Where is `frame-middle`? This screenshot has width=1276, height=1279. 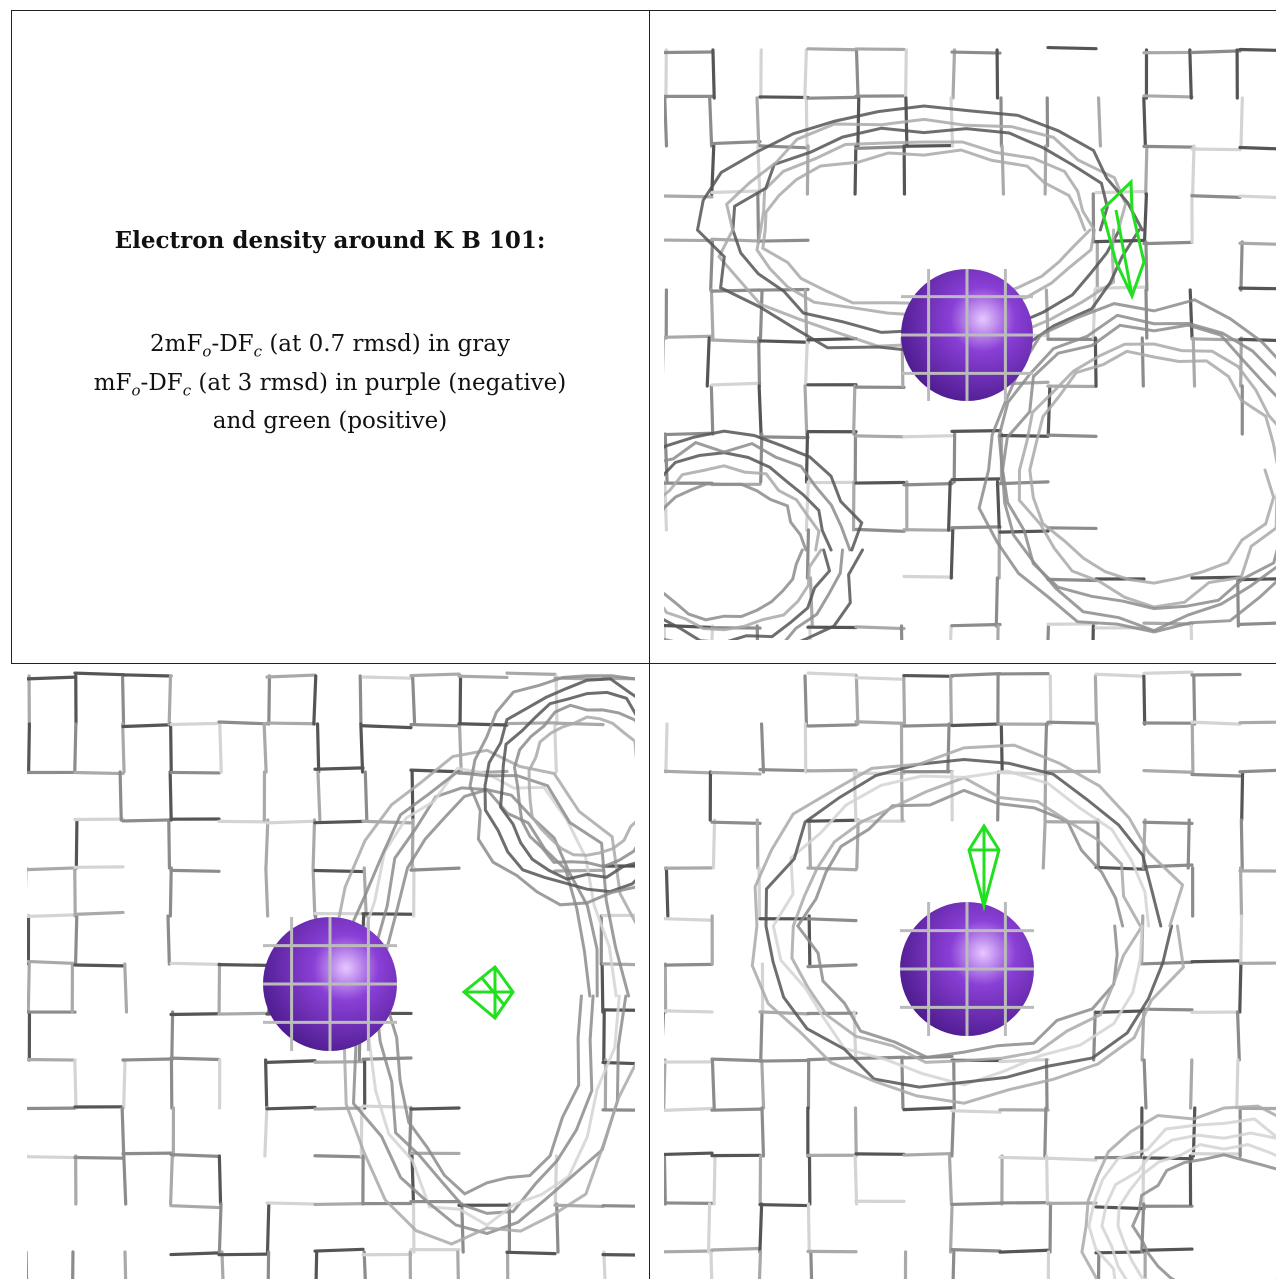 frame-middle is located at coordinates (649, 644).